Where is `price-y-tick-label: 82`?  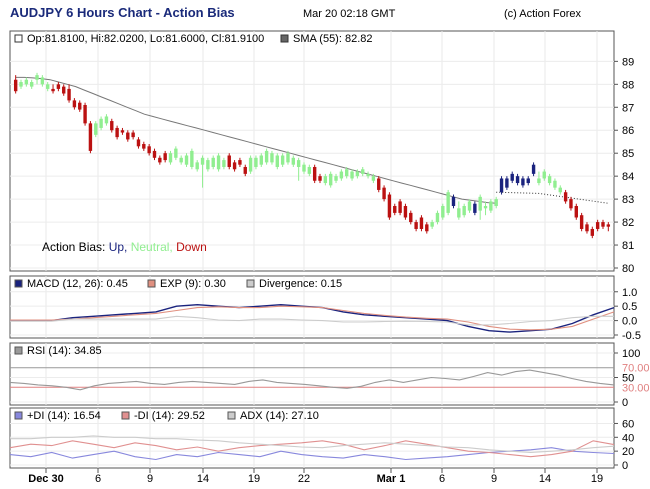
price-y-tick-label: 82 is located at coordinates (628, 223).